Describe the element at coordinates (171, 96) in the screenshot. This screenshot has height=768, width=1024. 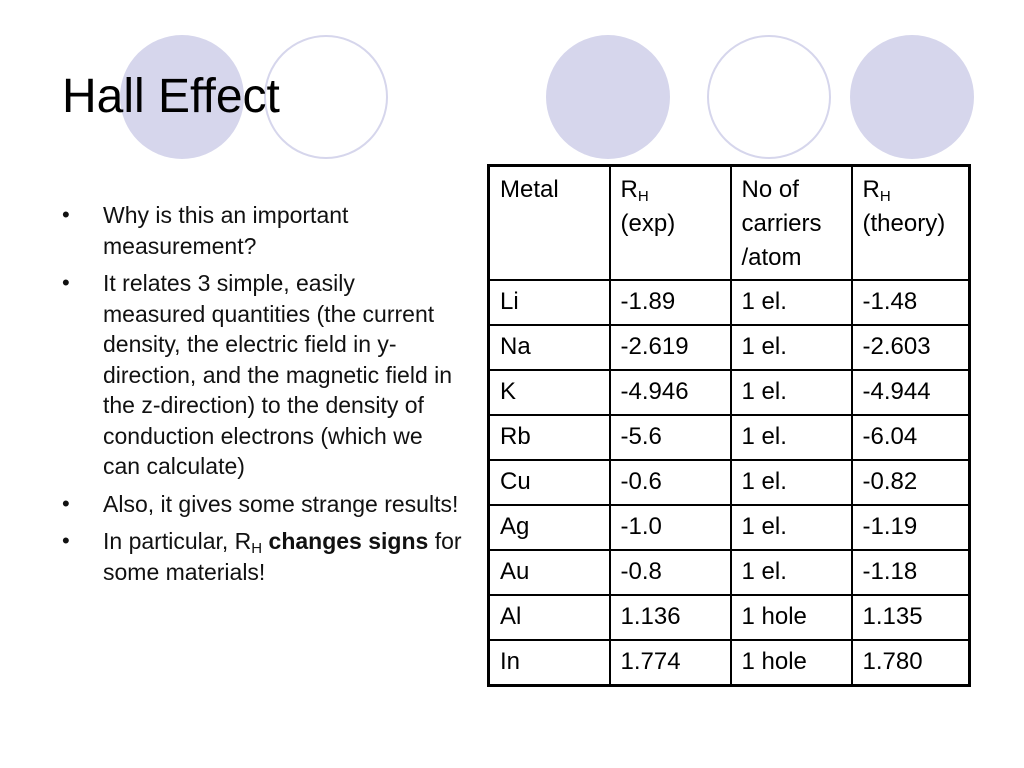
I see `slide-title: Hall Effect` at that location.